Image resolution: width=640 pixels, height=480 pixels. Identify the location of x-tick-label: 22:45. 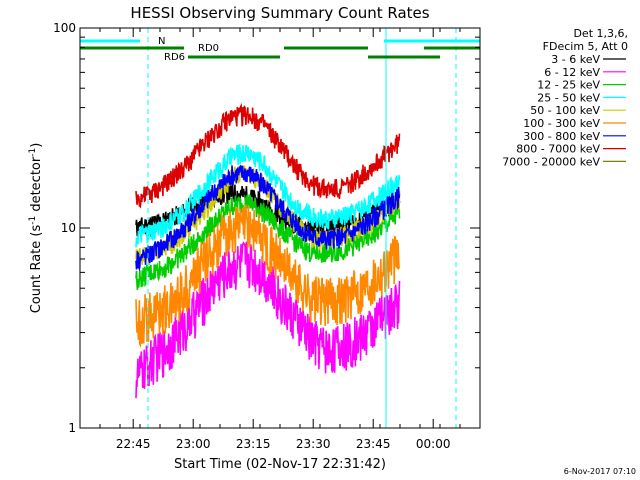
(133, 444).